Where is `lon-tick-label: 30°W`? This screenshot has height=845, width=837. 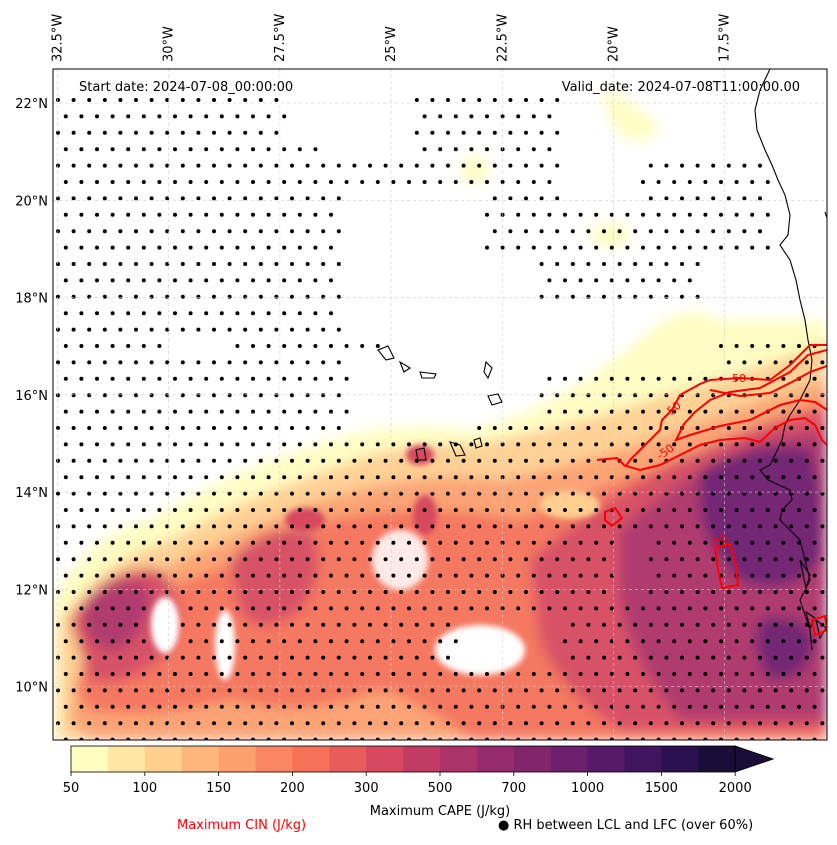 lon-tick-label: 30°W is located at coordinates (169, 44).